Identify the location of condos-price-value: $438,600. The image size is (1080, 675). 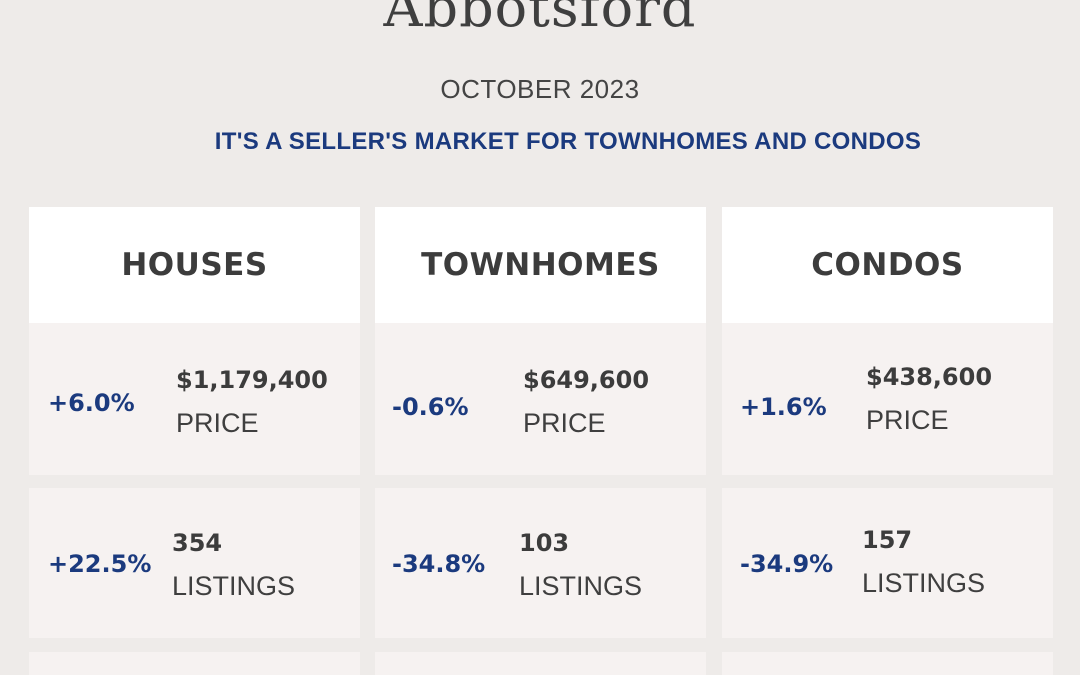
(929, 377).